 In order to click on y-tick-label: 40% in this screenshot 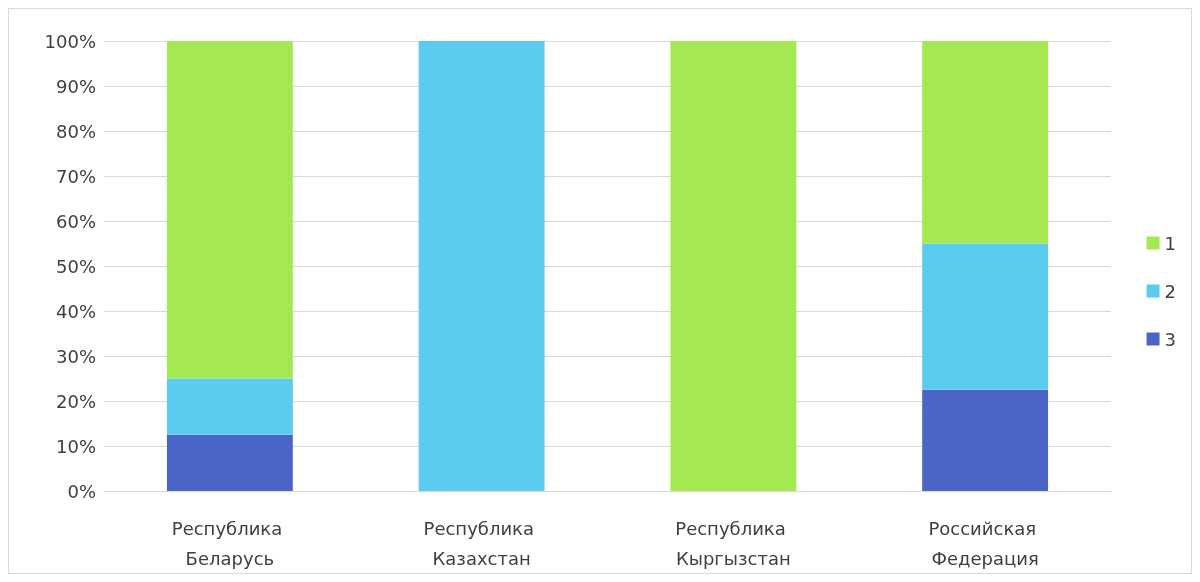, I will do `click(75, 311)`.